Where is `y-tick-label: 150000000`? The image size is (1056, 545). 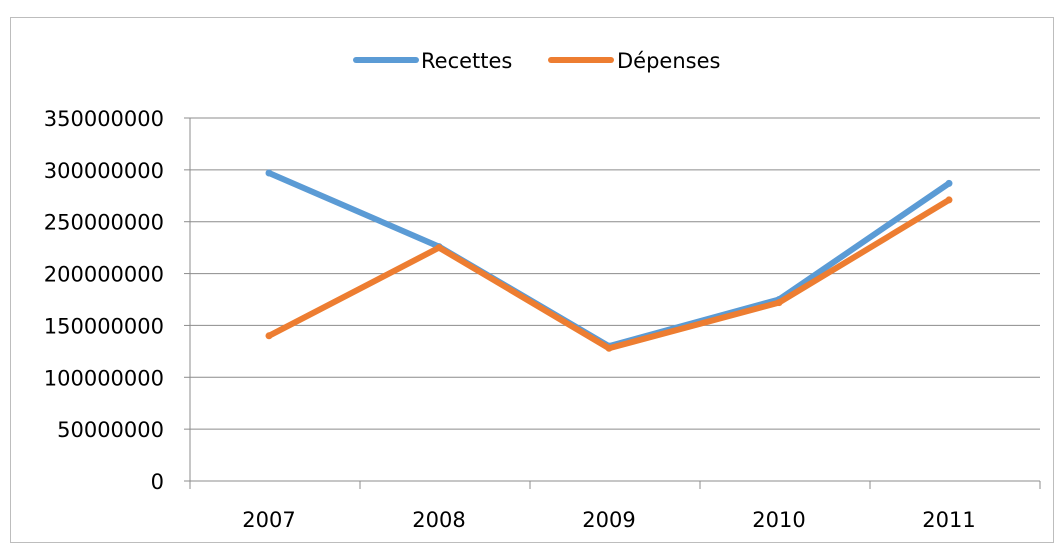
y-tick-label: 150000000 is located at coordinates (104, 326).